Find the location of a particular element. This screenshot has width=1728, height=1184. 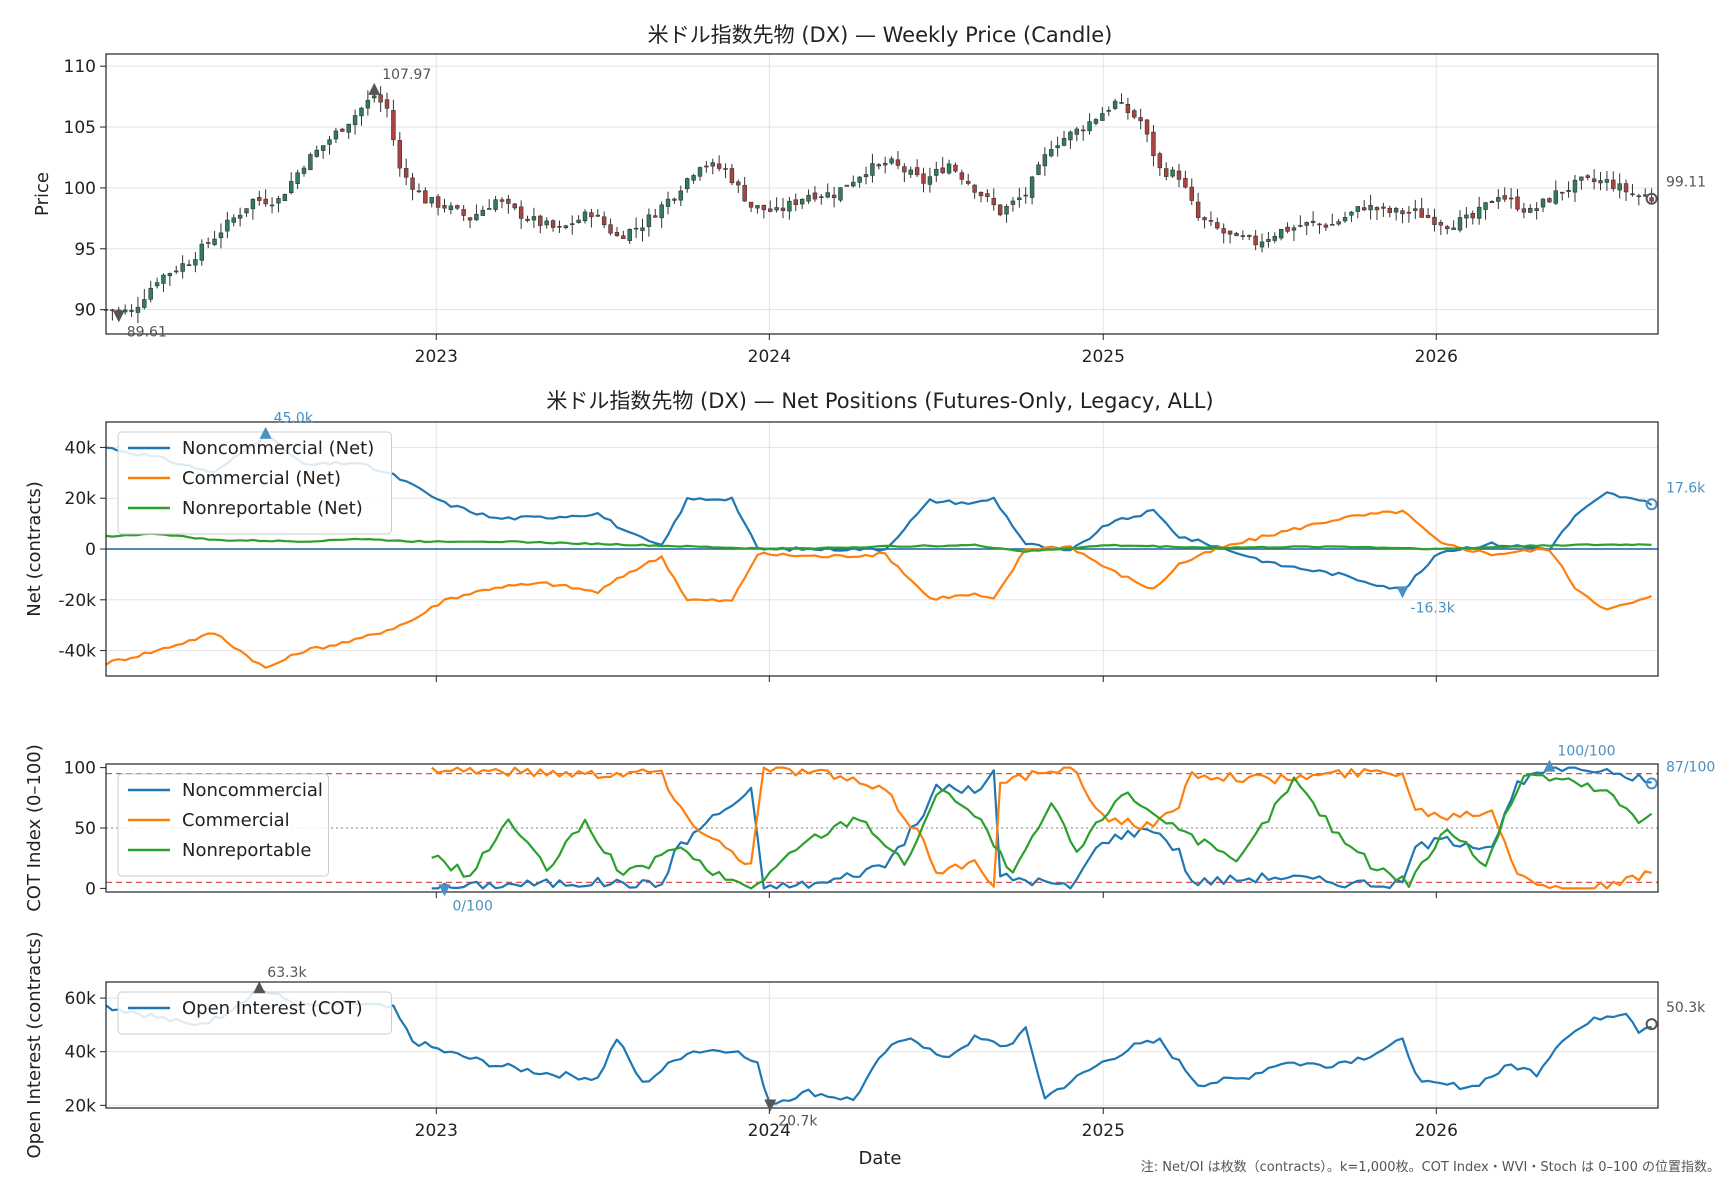

y-tick-label: 100 is located at coordinates (80, 769).